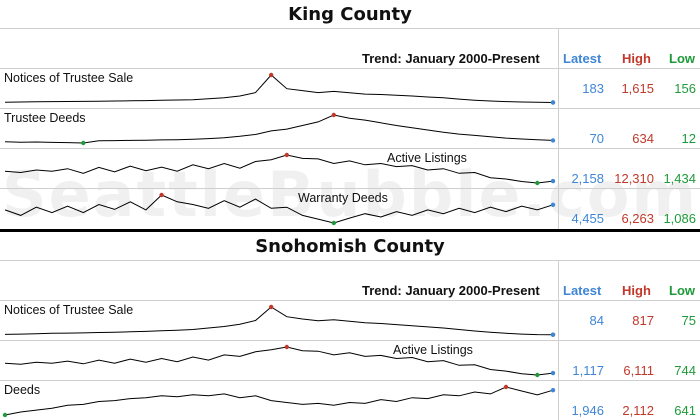  I want to click on value-latest: 183, so click(593, 88).